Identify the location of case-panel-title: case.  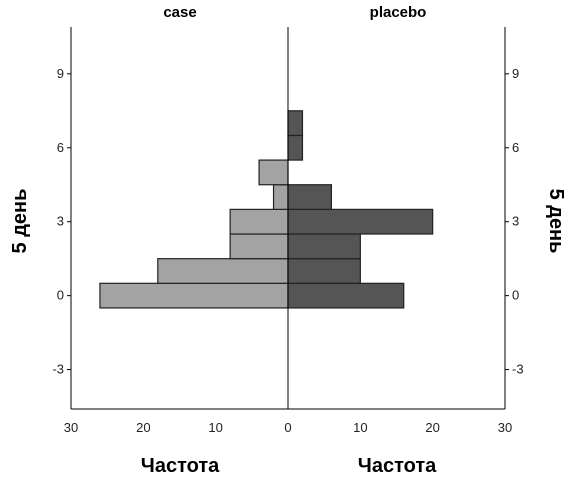
(179, 12).